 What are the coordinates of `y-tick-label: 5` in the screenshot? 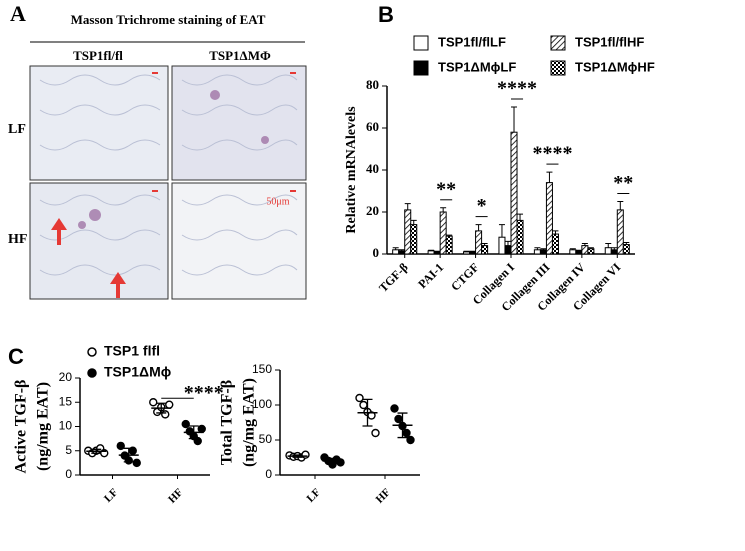 It's located at (68, 450).